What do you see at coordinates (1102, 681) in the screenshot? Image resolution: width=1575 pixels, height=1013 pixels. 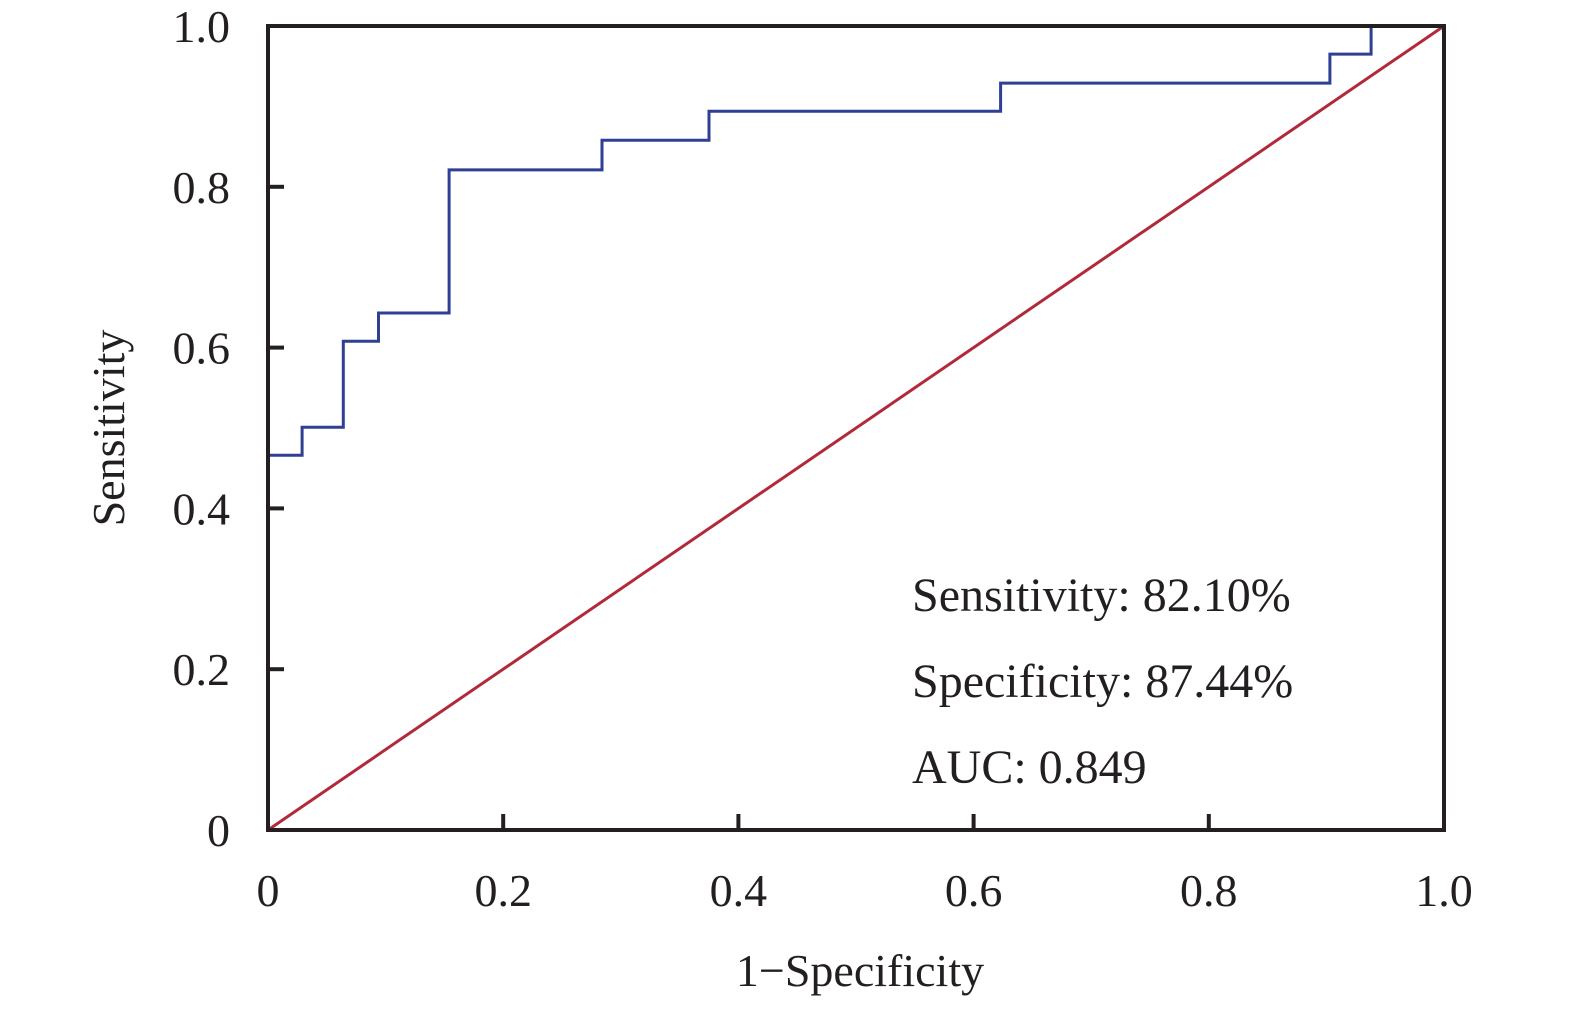 I see `annotation-specificity: Specificity: 87.44%` at bounding box center [1102, 681].